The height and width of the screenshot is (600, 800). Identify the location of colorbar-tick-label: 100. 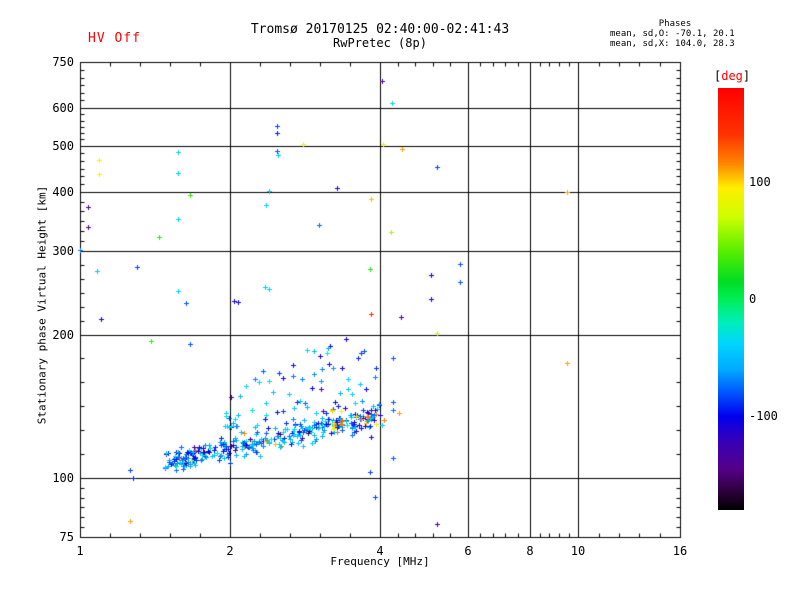
(760, 182).